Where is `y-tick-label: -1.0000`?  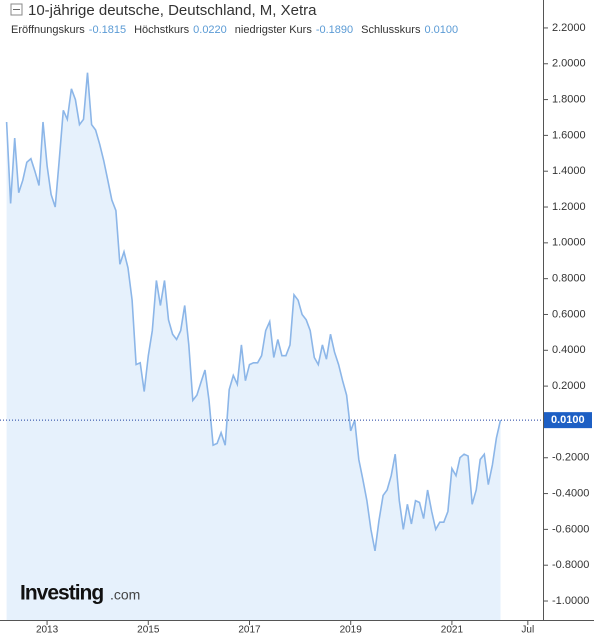
y-tick-label: -1.0000 is located at coordinates (570, 601).